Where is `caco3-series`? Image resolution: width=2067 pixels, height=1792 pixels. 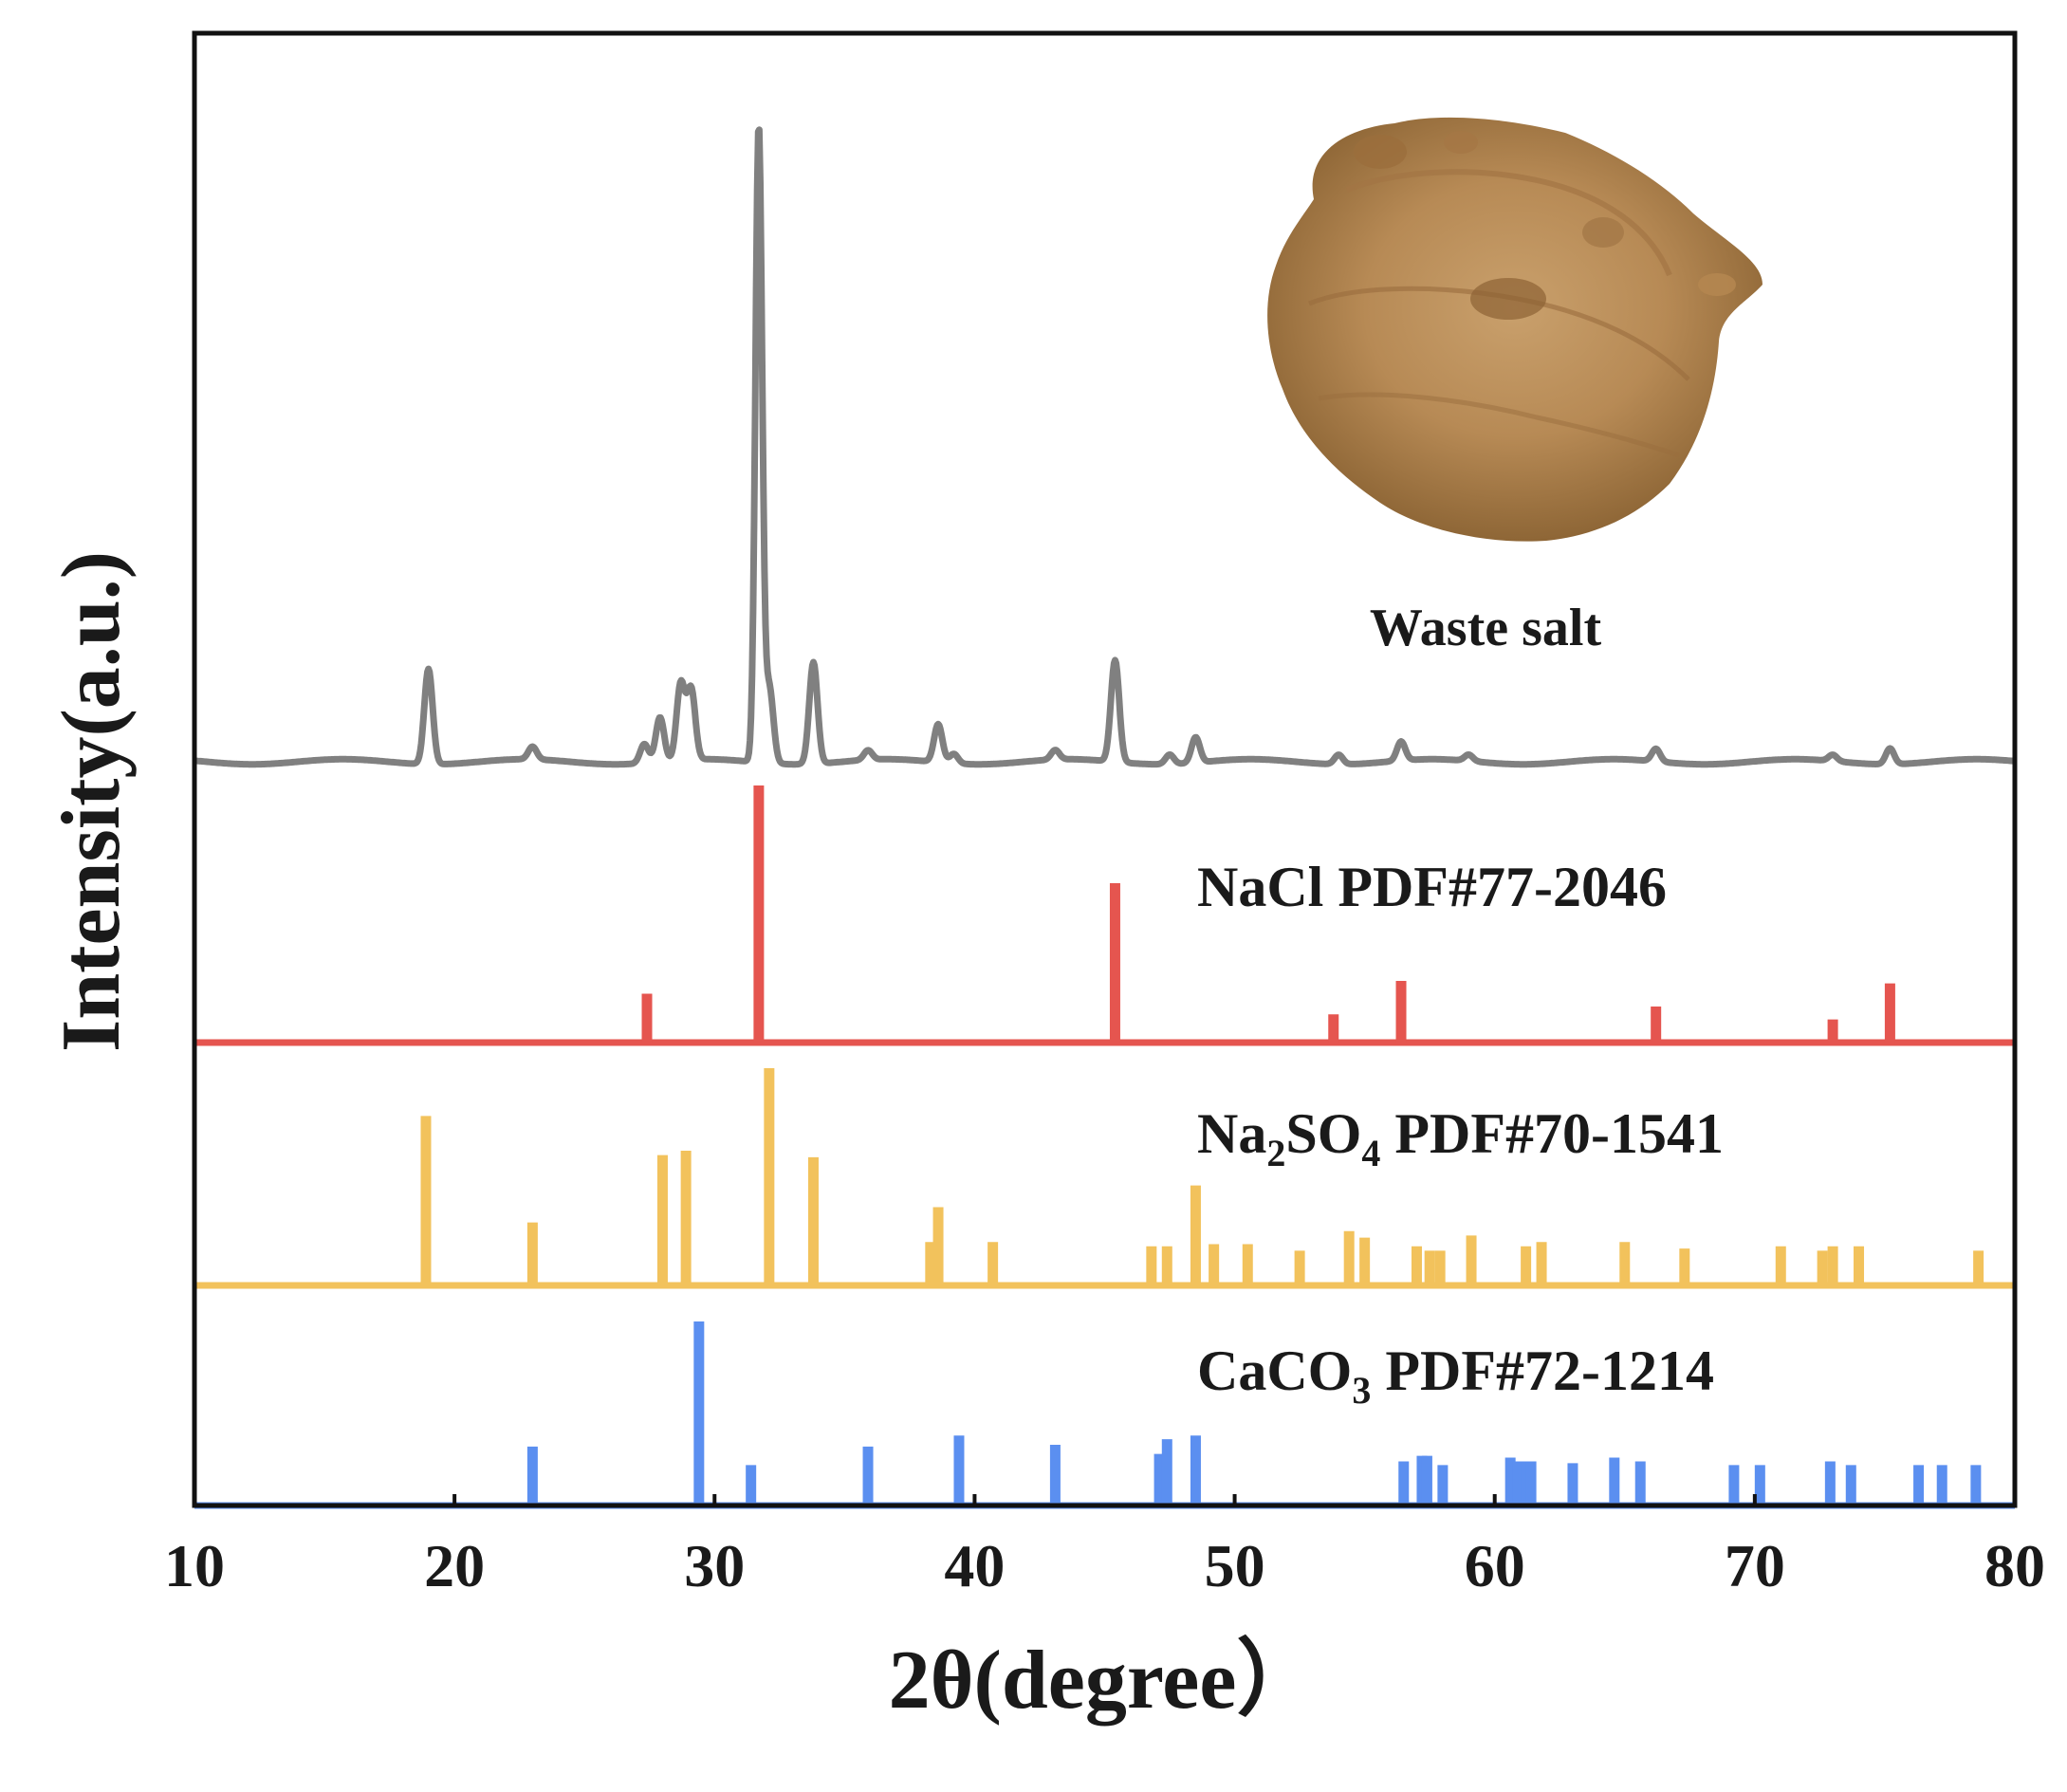
caco3-series is located at coordinates (1104, 1415).